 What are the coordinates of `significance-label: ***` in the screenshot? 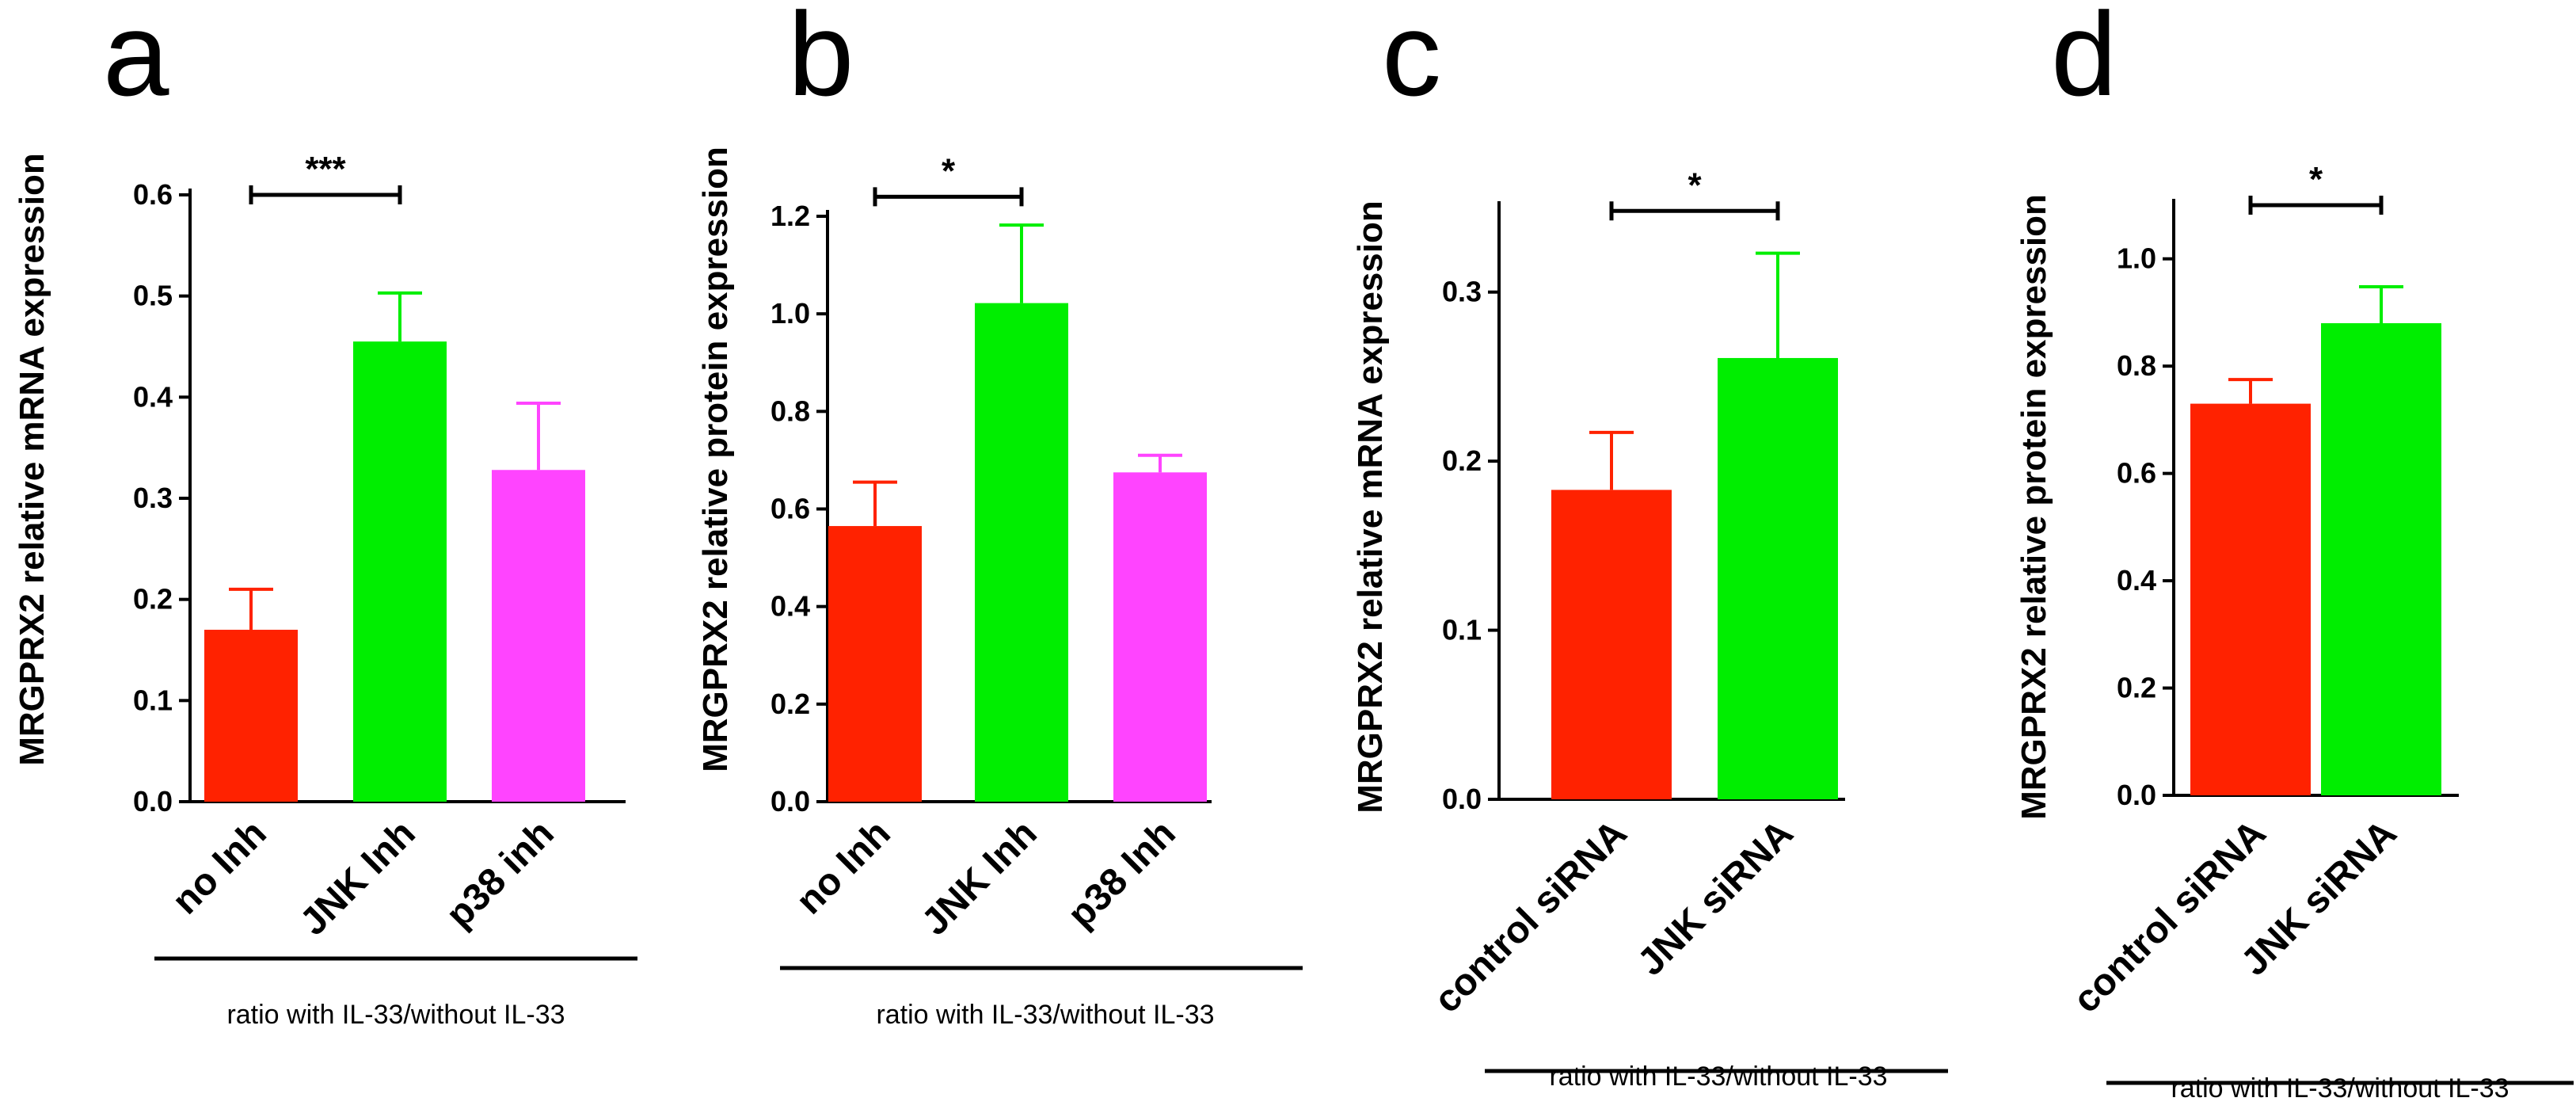 It's located at (325, 169).